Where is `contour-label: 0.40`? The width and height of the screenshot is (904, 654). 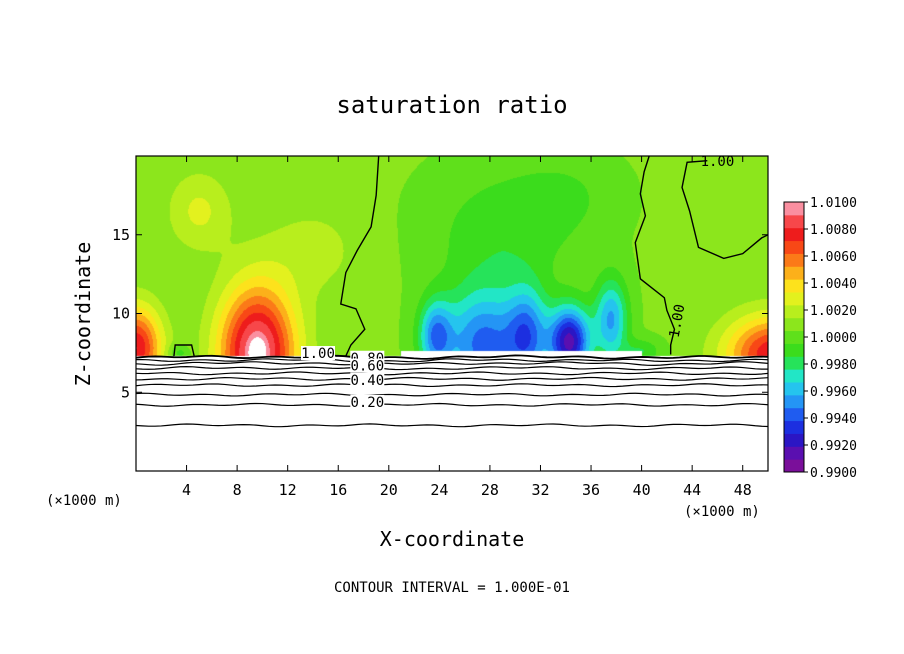
contour-label: 0.40 is located at coordinates (367, 381).